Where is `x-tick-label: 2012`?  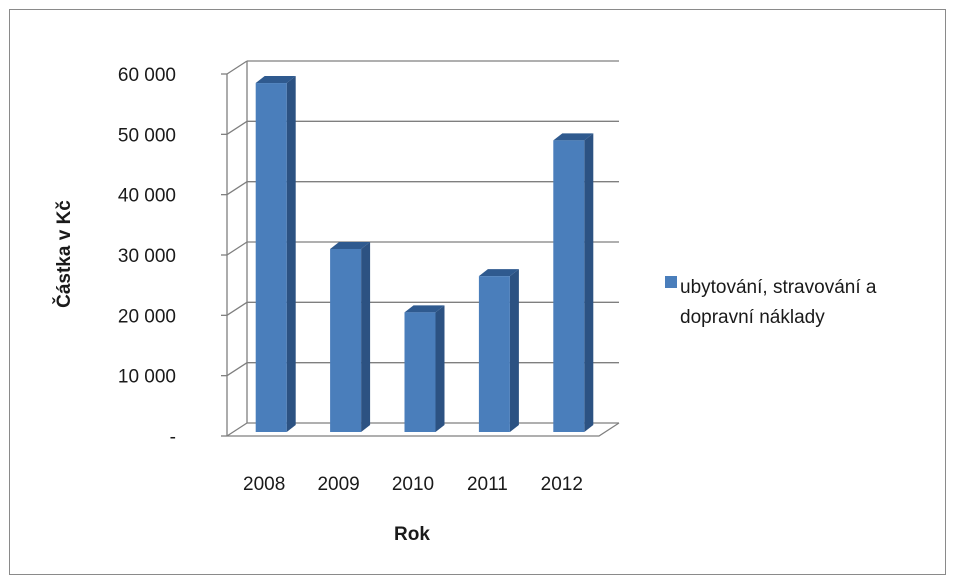 x-tick-label: 2012 is located at coordinates (562, 484).